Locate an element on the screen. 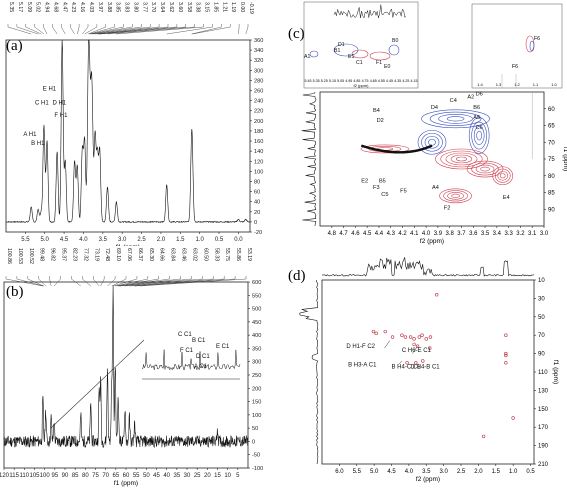 The width and height of the screenshot is (567, 497). y-tick-label: 50 is located at coordinates (541, 318).